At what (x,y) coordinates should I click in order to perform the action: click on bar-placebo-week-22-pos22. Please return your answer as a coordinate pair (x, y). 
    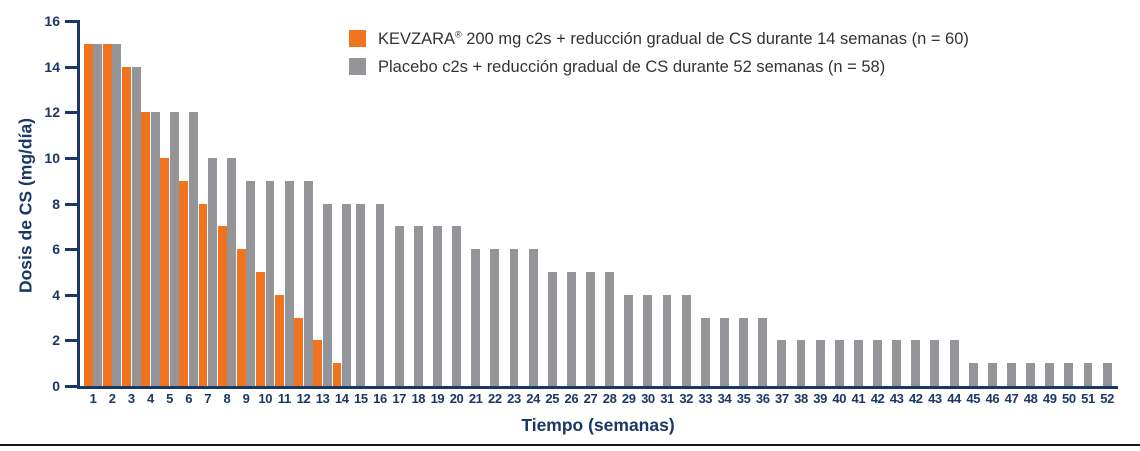
    Looking at the image, I should click on (495, 318).